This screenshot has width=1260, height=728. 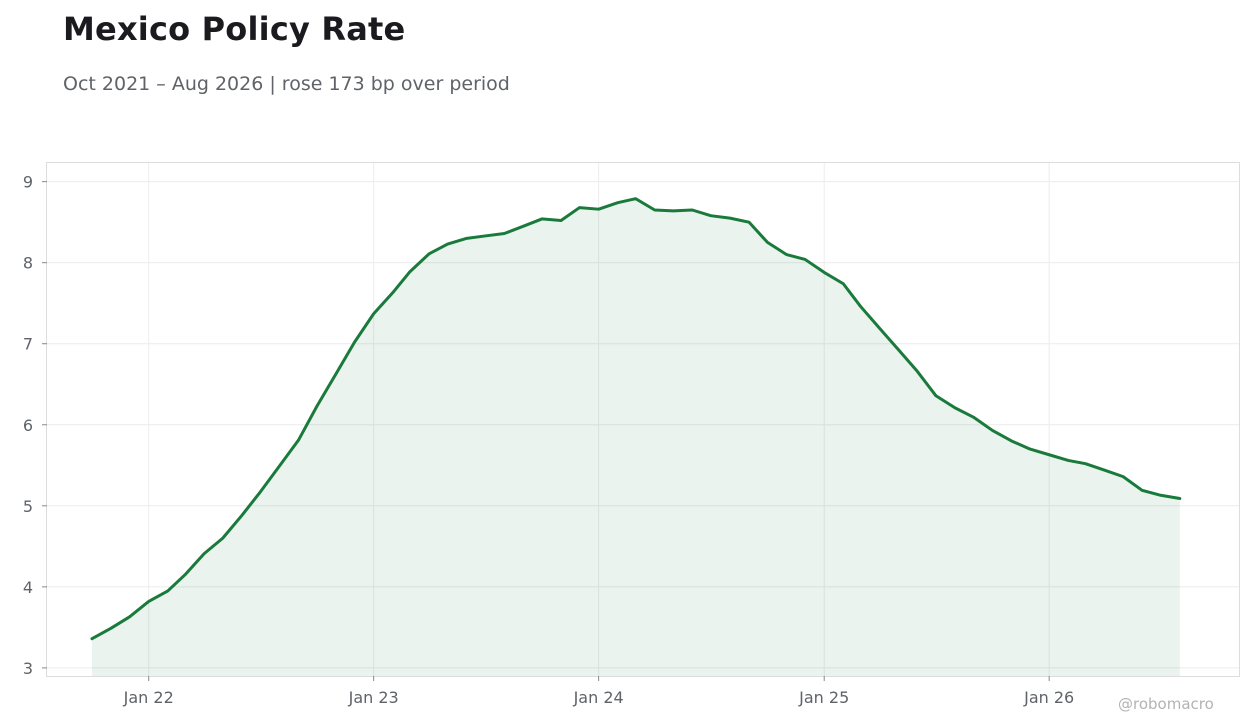 What do you see at coordinates (598, 697) in the screenshot?
I see `x-tick-label: Jan 24` at bounding box center [598, 697].